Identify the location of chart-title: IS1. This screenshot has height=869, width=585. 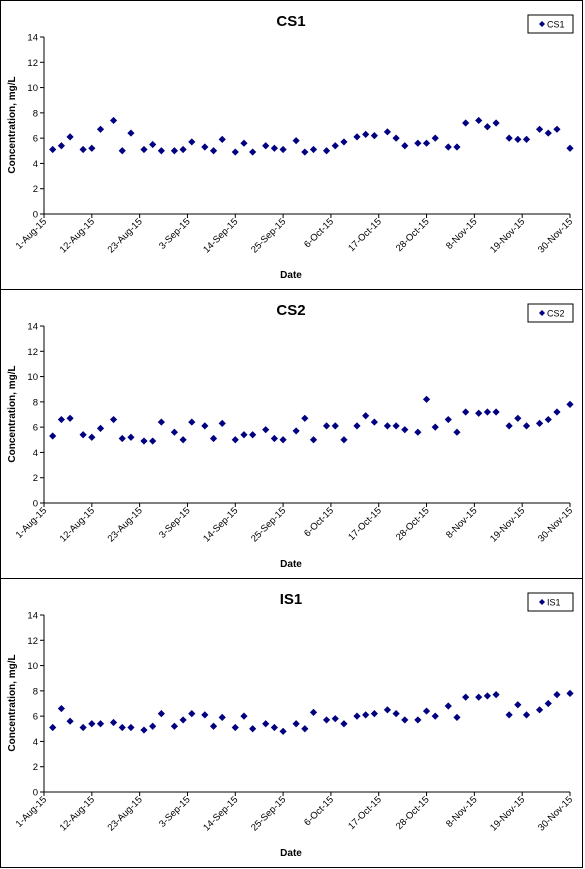
(291, 599).